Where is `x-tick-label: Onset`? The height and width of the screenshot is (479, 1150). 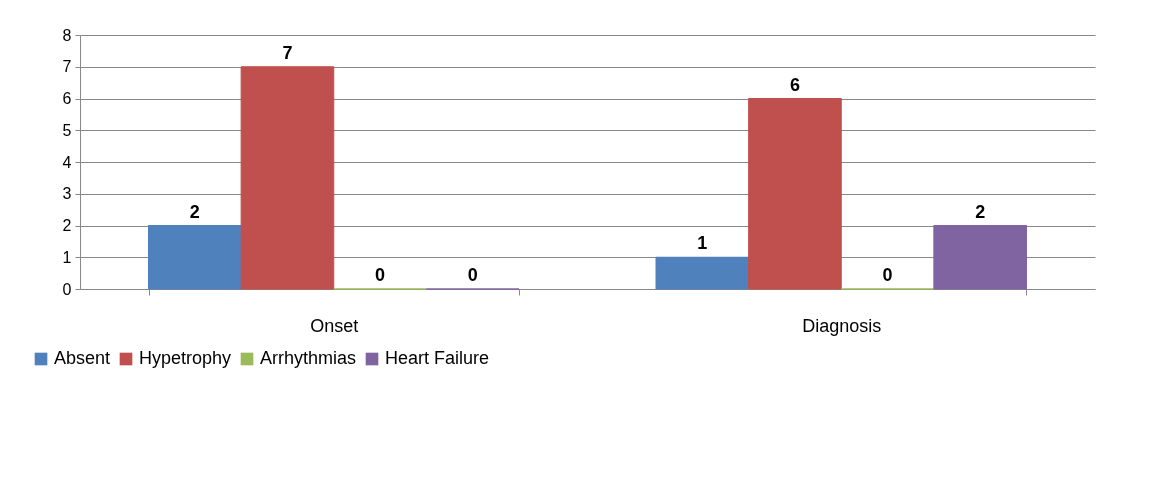
x-tick-label: Onset is located at coordinates (334, 325).